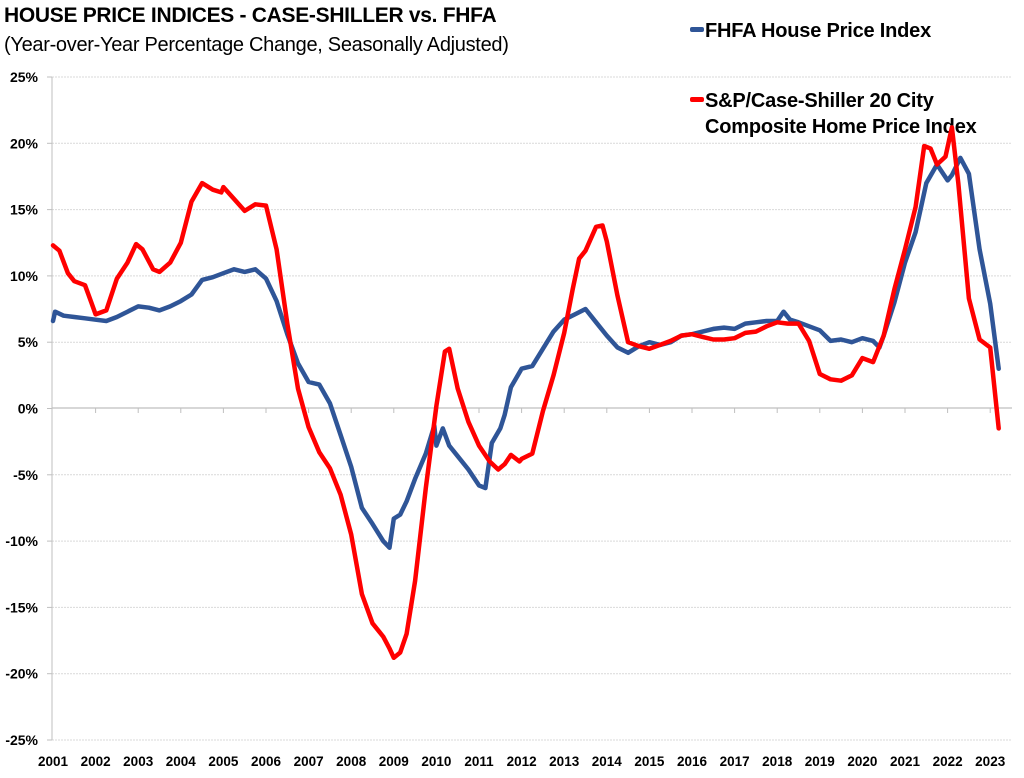 Image resolution: width=1024 pixels, height=778 pixels. I want to click on x-tick-label: 2007, so click(309, 761).